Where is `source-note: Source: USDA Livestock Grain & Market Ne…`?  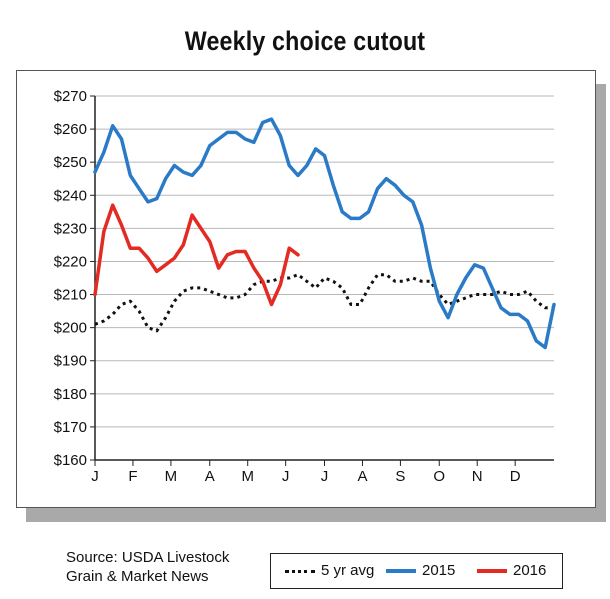 source-note: Source: USDA Livestock Grain & Market Ne… is located at coordinates (147, 567).